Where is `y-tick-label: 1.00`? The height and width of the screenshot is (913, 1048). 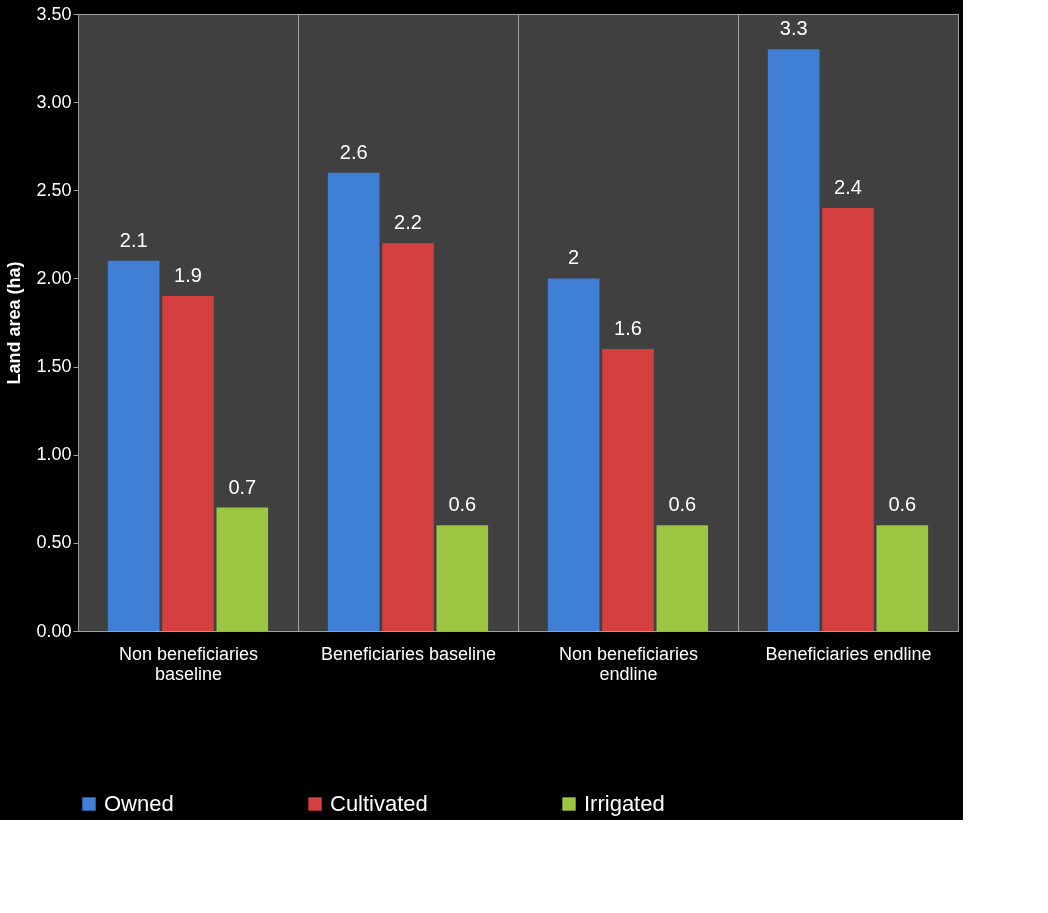
y-tick-label: 1.00 is located at coordinates (54, 454).